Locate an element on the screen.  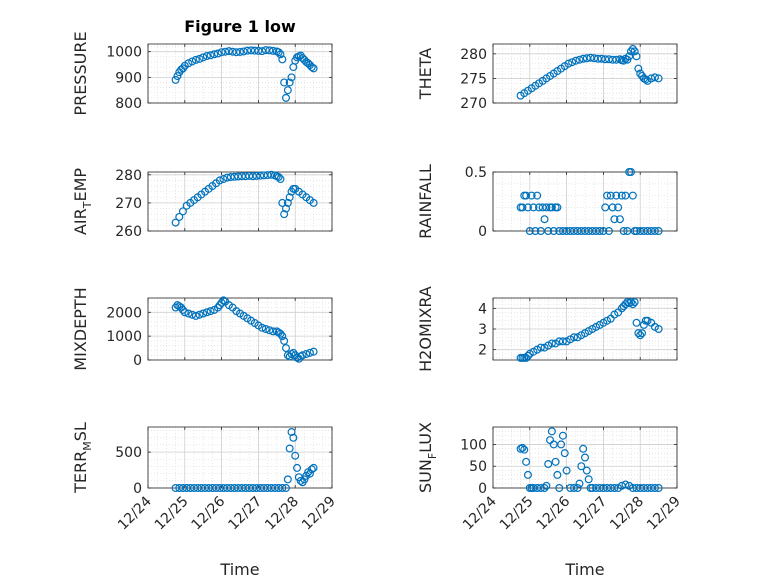
subplot-5: 0 1000 2000 MIXDEPTH is located at coordinates (202, 329).